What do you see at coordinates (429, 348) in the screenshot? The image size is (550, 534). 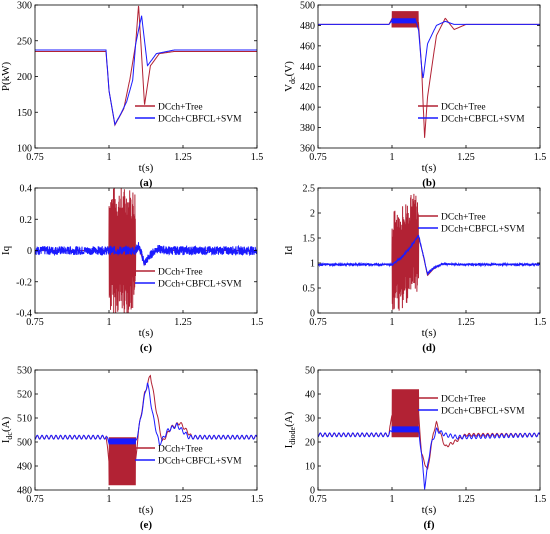 I see `panel-label: (d)` at bounding box center [429, 348].